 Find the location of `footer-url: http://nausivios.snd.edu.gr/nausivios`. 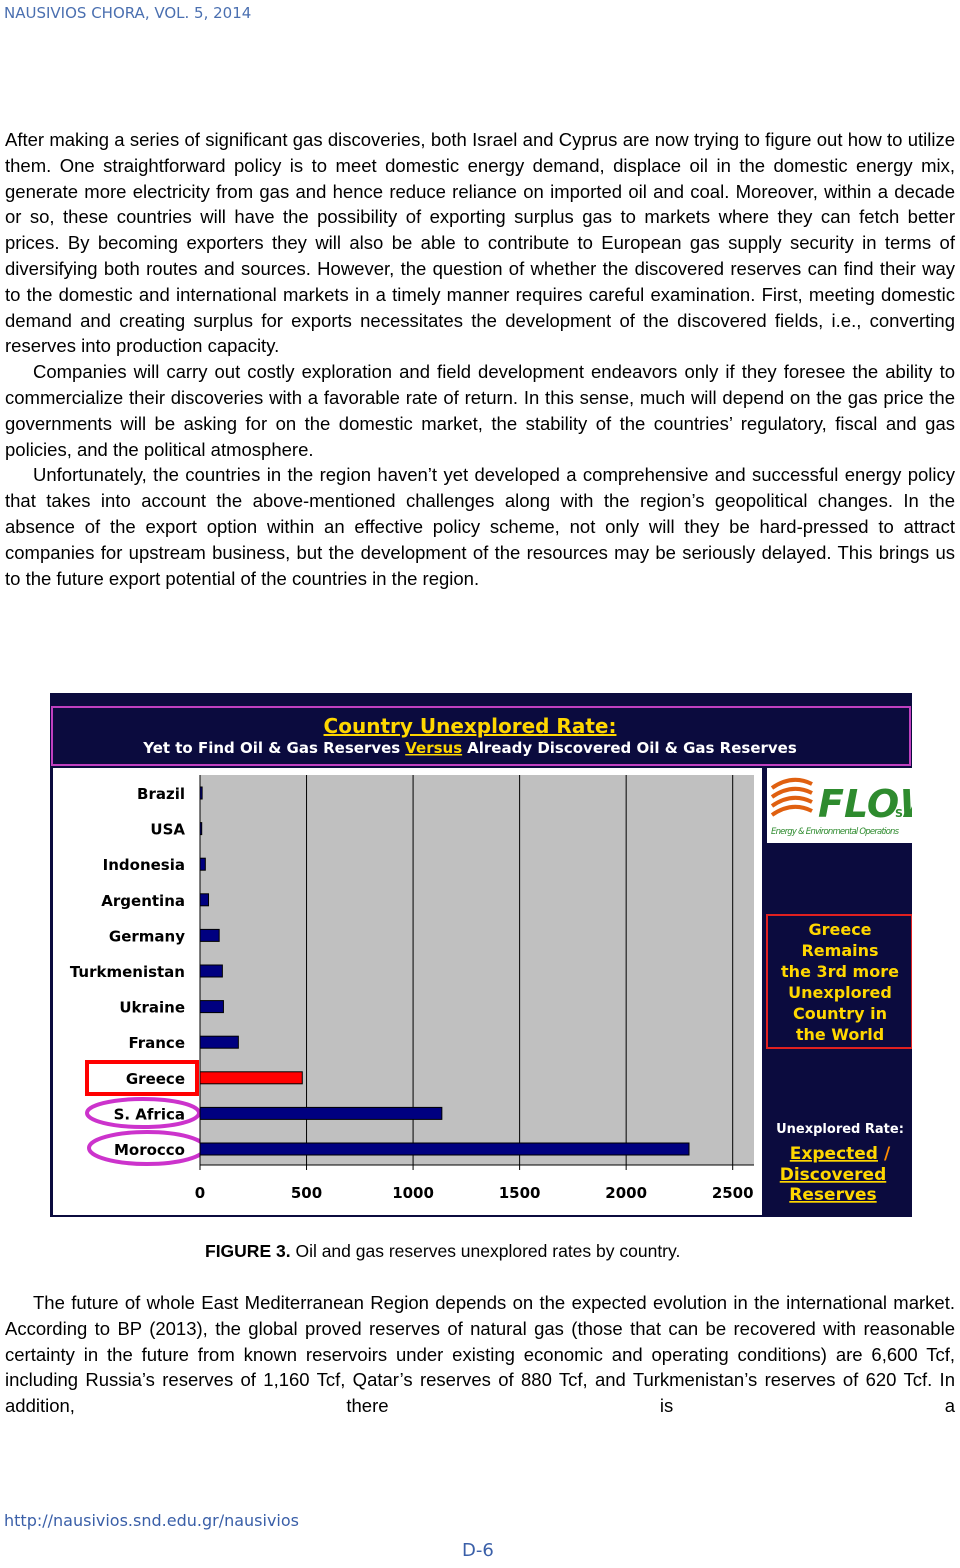

footer-url: http://nausivios.snd.edu.gr/nausivios is located at coordinates (151, 1520).